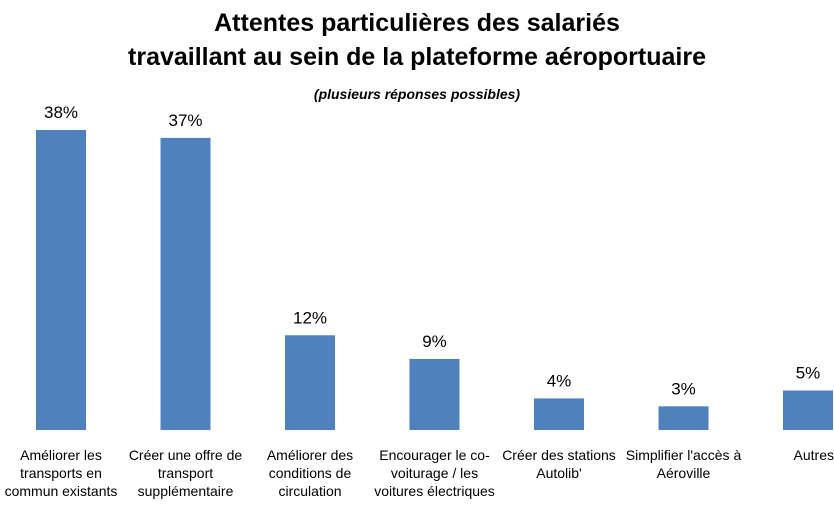 The image size is (834, 530). Describe the element at coordinates (310, 473) in the screenshot. I see `x-tick-label: Améliorer des conditions de circulation` at that location.